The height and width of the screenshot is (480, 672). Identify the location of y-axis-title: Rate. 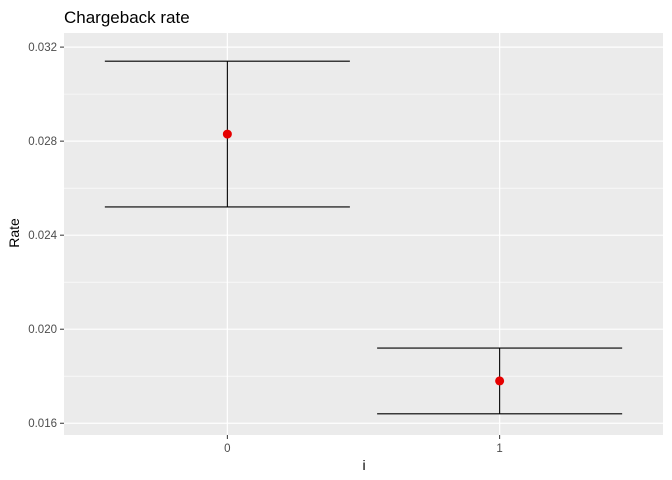
(14, 233).